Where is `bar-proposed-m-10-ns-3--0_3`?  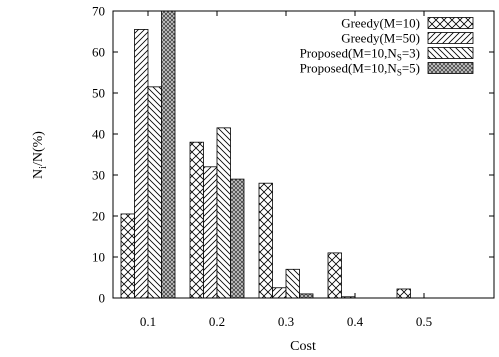
bar-proposed-m-10-ns-3--0_3 is located at coordinates (293, 283).